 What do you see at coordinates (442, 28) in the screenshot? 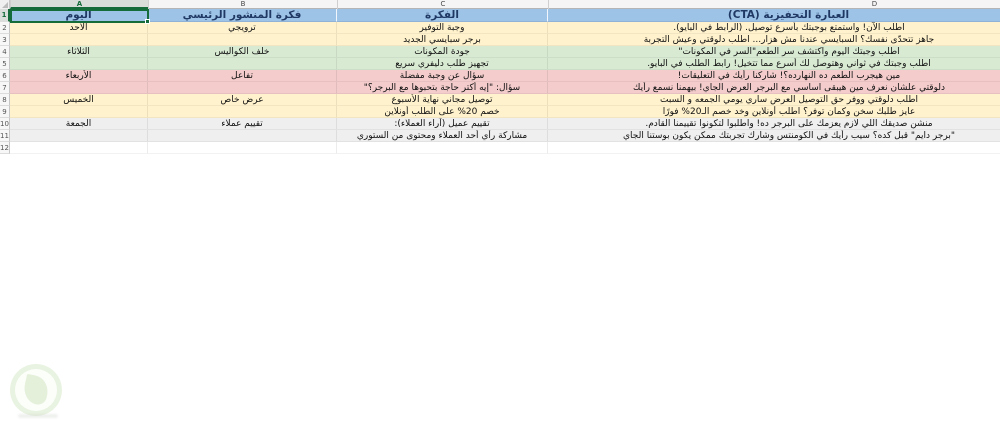
I see `cell-idea: وجبة التوفير` at bounding box center [442, 28].